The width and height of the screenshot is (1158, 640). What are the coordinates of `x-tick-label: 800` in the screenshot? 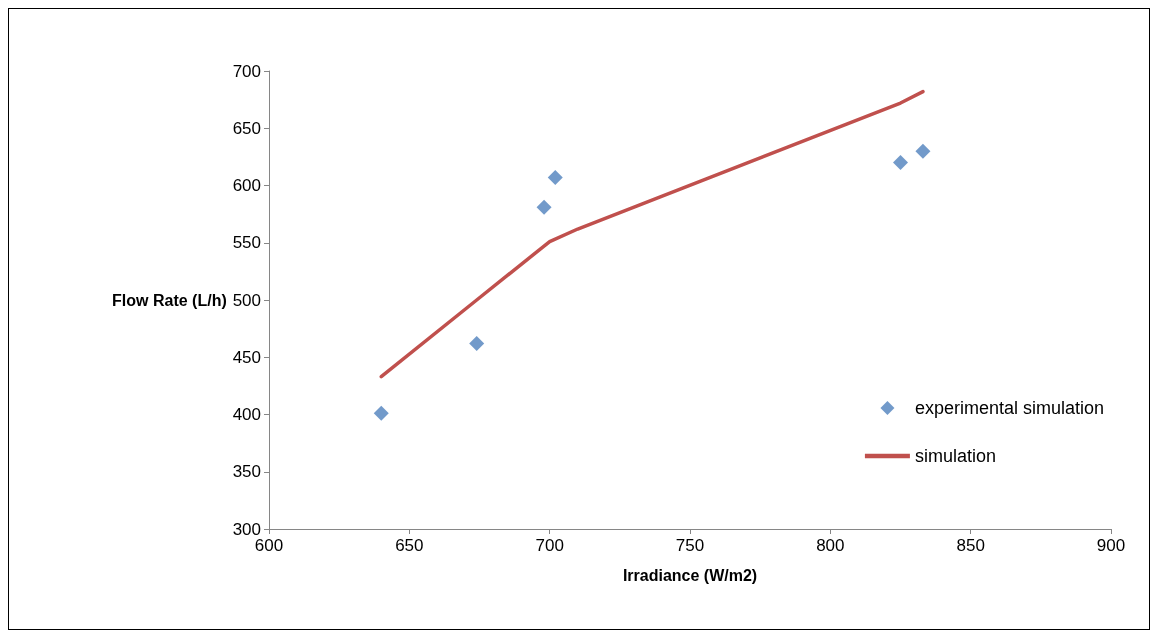 It's located at (830, 545).